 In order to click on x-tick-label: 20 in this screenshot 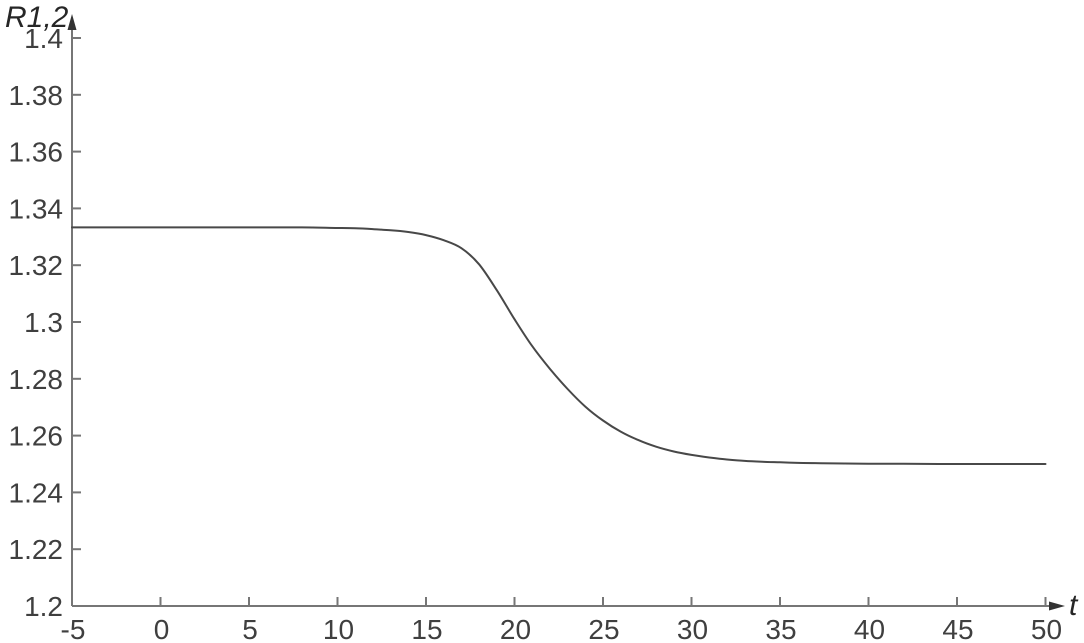, I will do `click(515, 628)`.